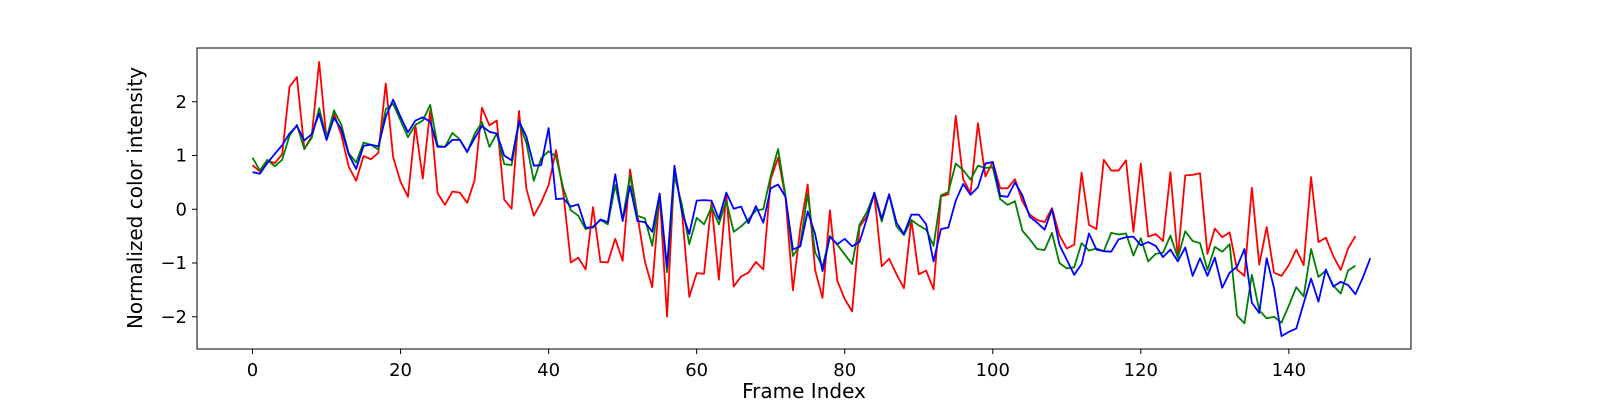 The image size is (1600, 400). I want to click on y-tick-label: 1, so click(181, 156).